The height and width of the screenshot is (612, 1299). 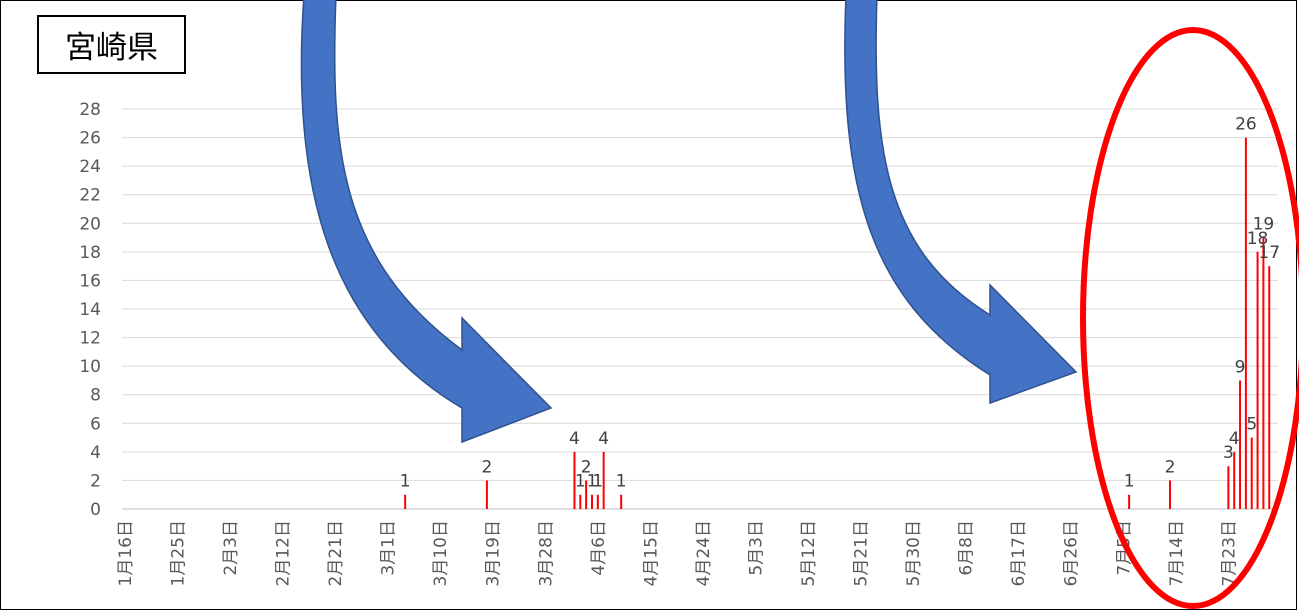 What do you see at coordinates (599, 548) in the screenshot?
I see `x-tick-label: 4月6日` at bounding box center [599, 548].